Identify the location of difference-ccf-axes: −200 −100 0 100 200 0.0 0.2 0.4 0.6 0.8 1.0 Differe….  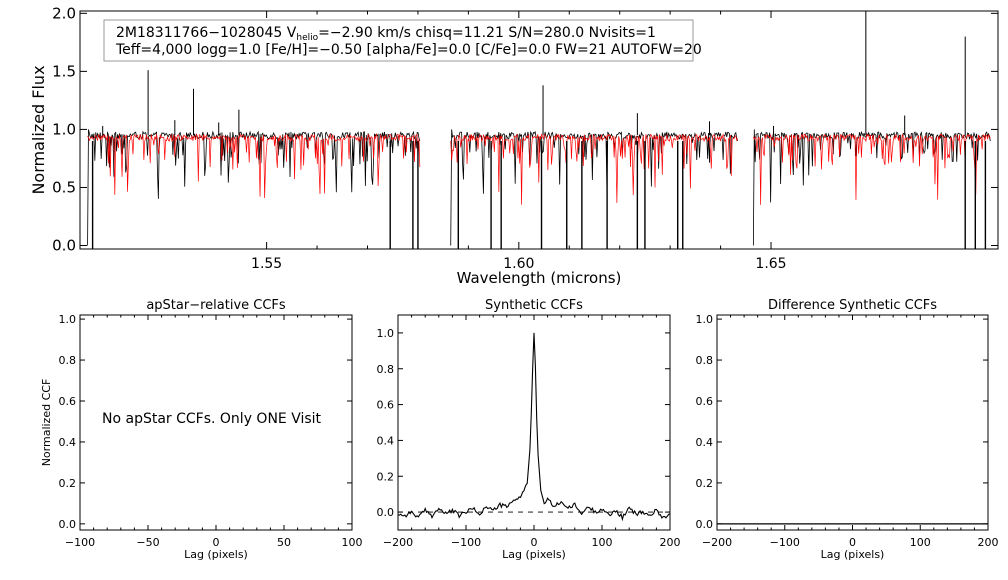
(847, 429).